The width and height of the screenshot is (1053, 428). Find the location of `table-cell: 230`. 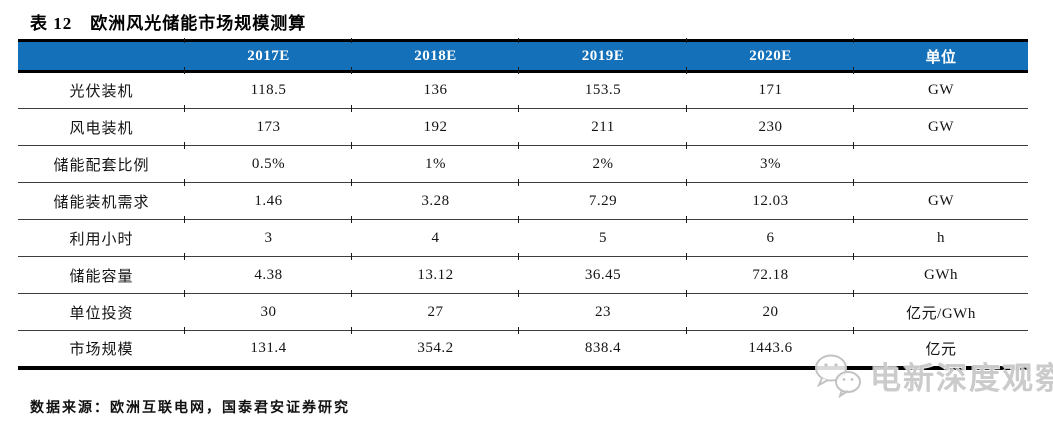

table-cell: 230 is located at coordinates (770, 128).